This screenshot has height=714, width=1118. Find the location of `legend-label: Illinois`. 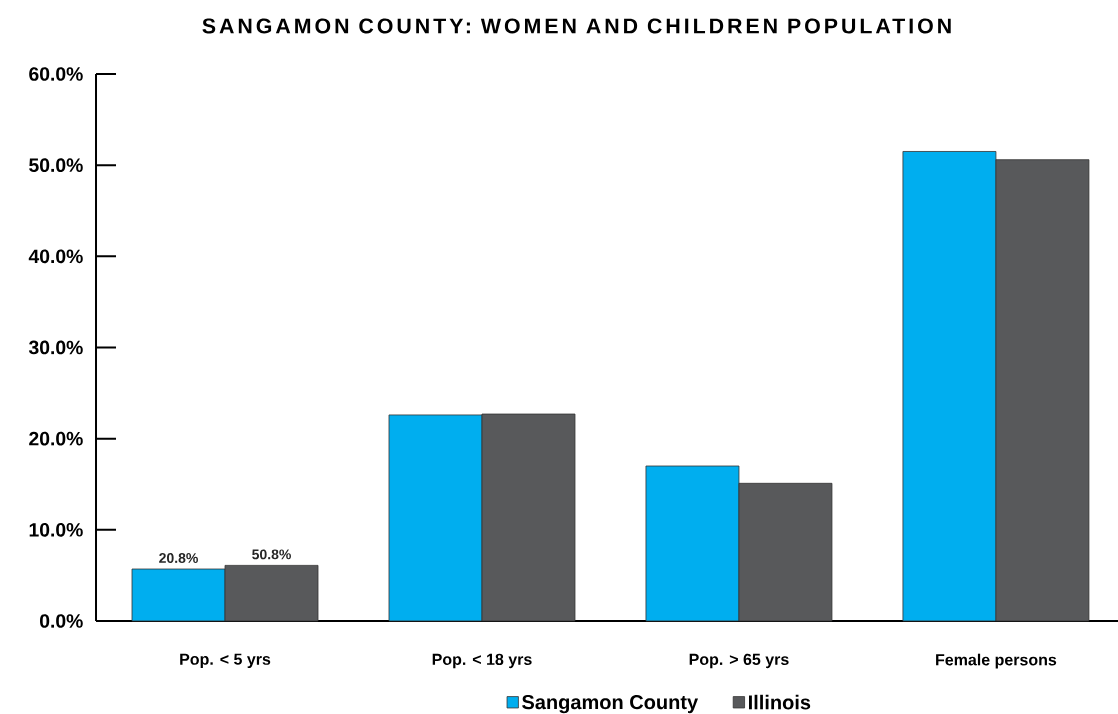

legend-label: Illinois is located at coordinates (780, 702).